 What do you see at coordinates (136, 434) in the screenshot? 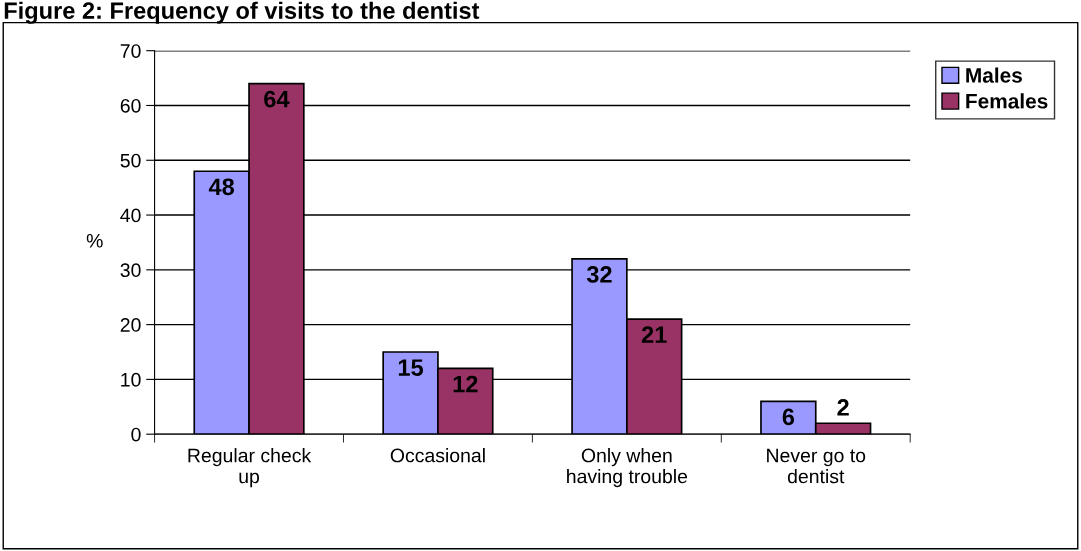
I see `y-tick-label: 0` at bounding box center [136, 434].